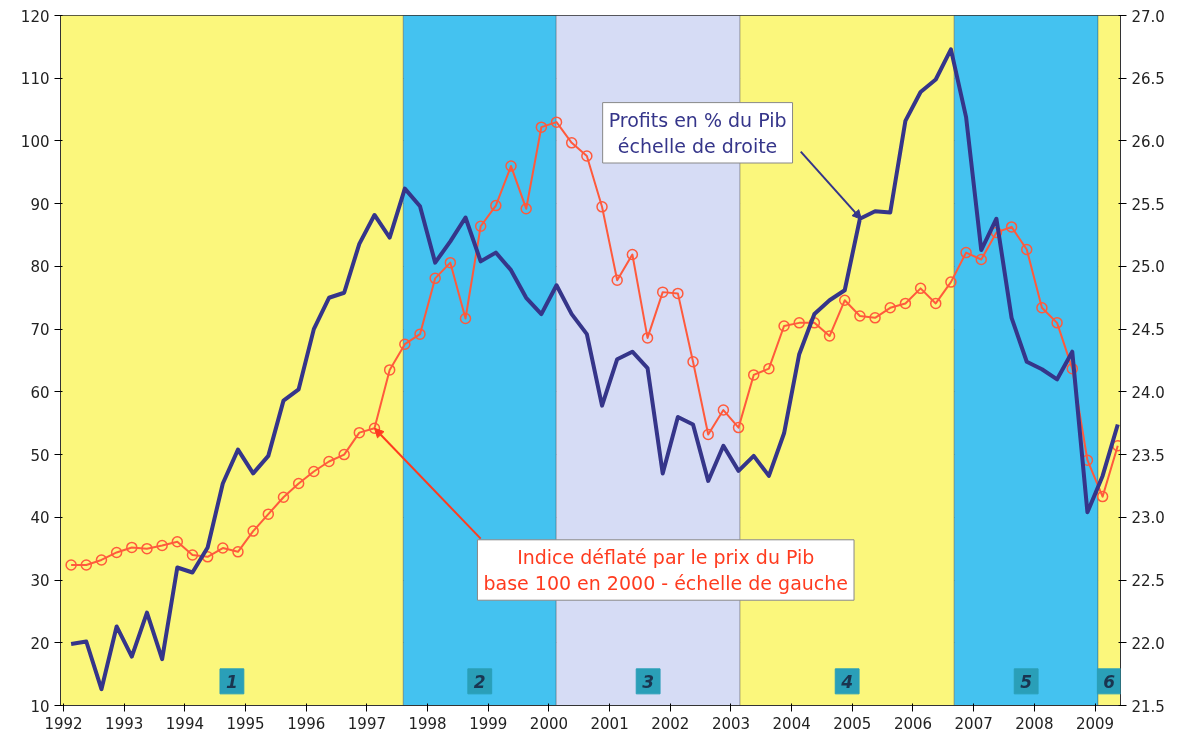  What do you see at coordinates (367, 723) in the screenshot?
I see `x-tick-label: 1997` at bounding box center [367, 723].